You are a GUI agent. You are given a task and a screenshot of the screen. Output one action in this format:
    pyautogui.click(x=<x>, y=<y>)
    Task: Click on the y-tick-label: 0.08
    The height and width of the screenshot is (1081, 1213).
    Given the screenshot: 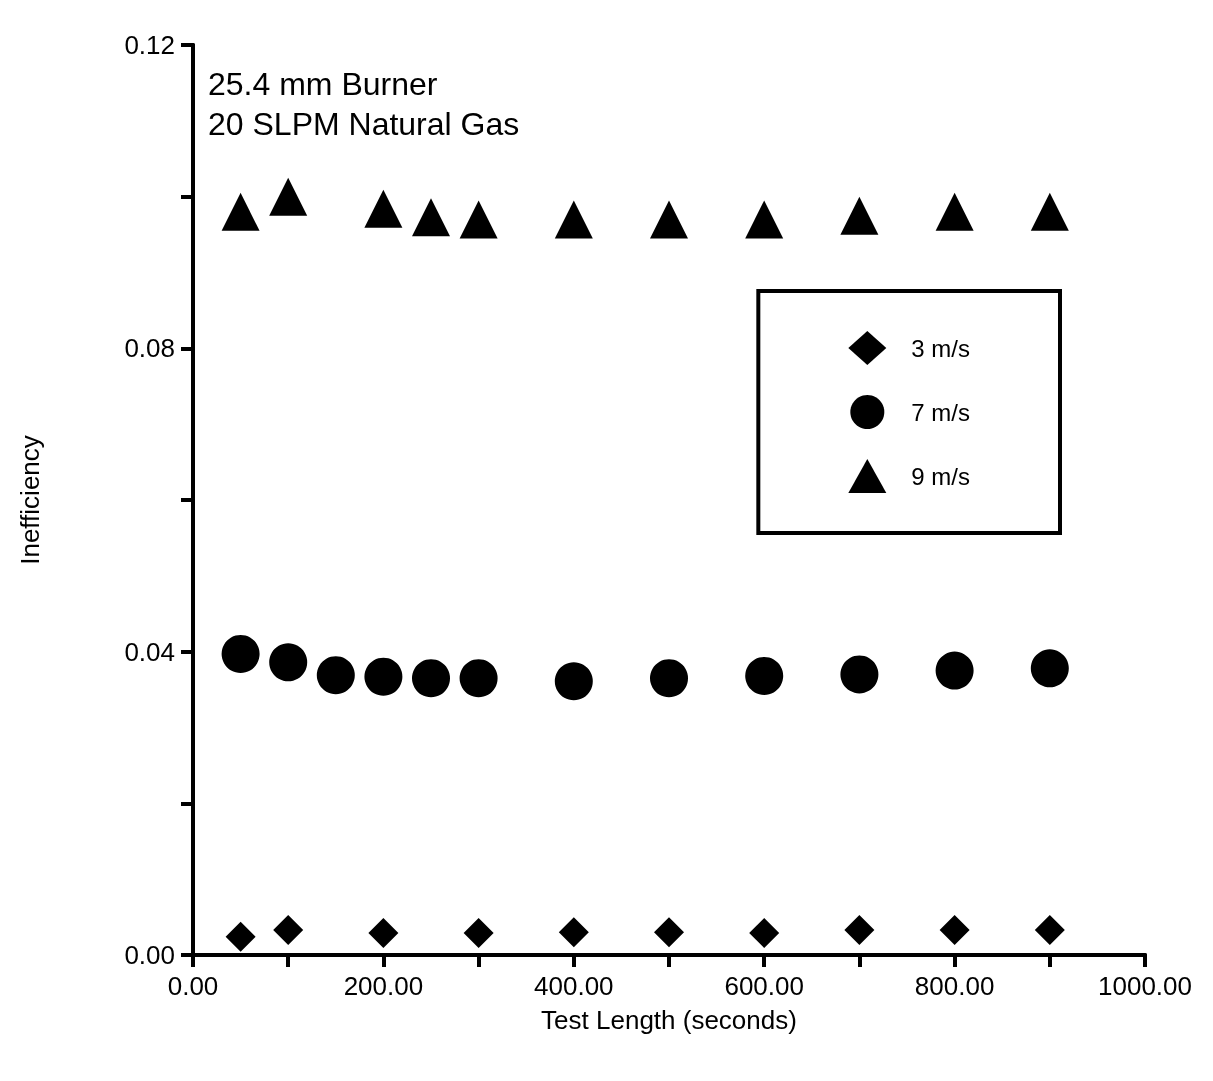 What is the action you would take?
    pyautogui.click(x=149, y=348)
    